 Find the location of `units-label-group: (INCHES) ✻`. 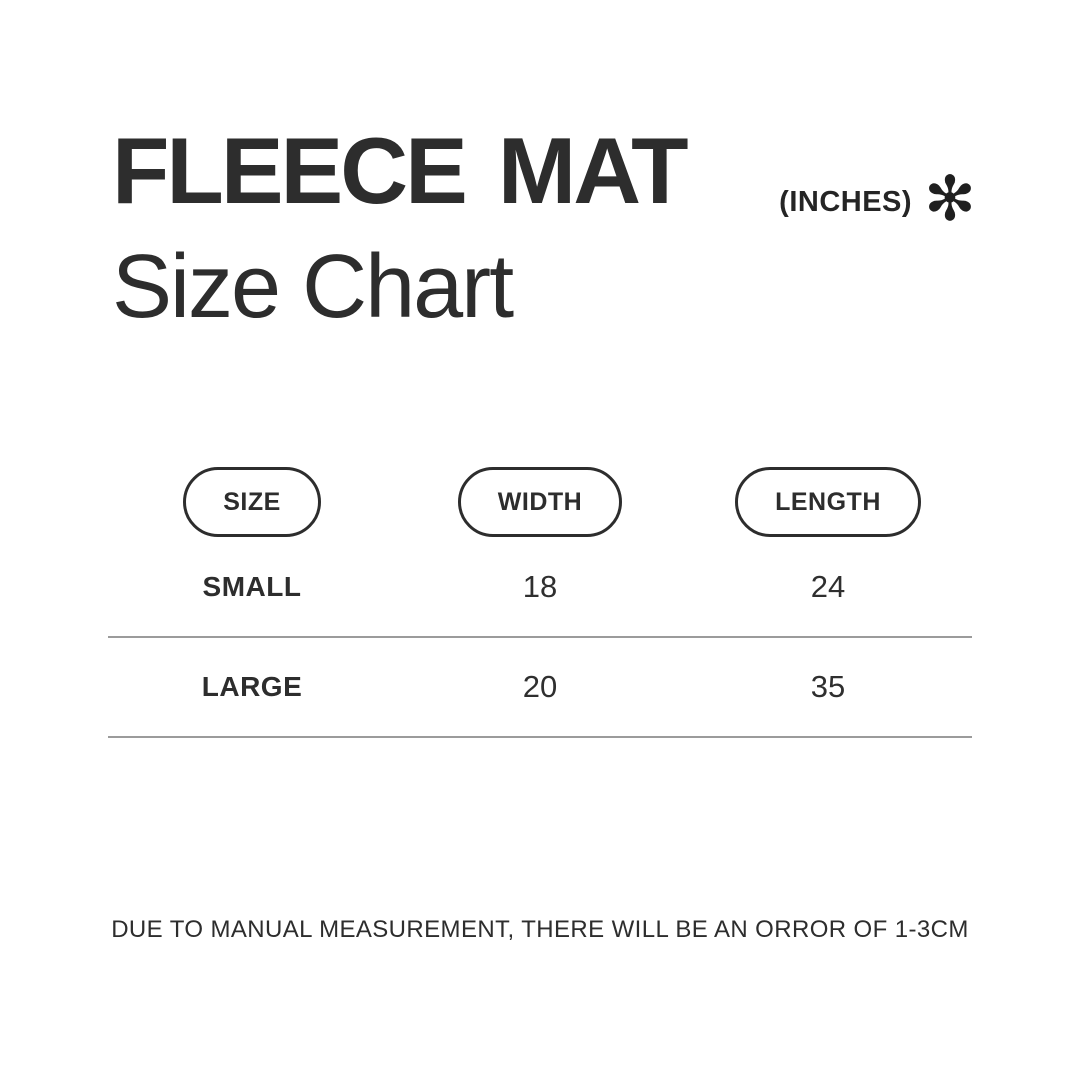

units-label-group: (INCHES) ✻ is located at coordinates (877, 202).